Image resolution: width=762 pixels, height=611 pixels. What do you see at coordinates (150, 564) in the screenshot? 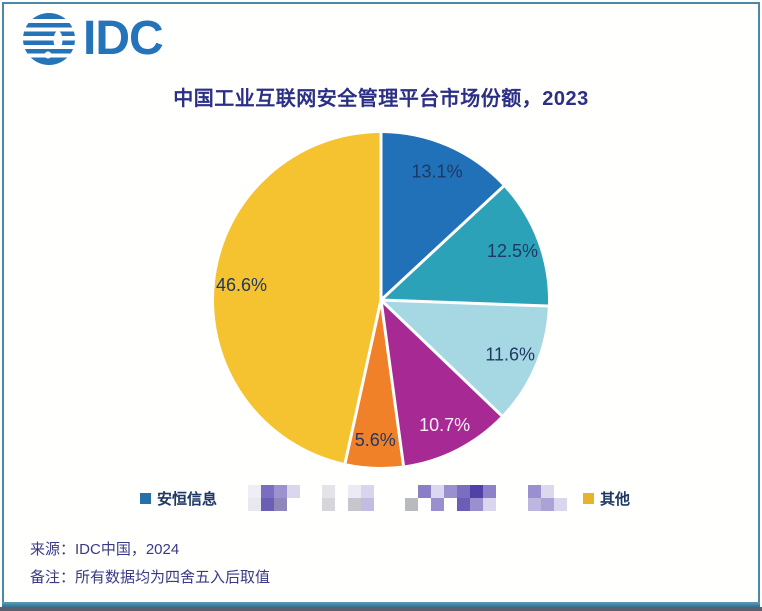
I see `footer: 来源：IDC中国，2024 备注：所有数据均为四舍五入后取值` at bounding box center [150, 564].